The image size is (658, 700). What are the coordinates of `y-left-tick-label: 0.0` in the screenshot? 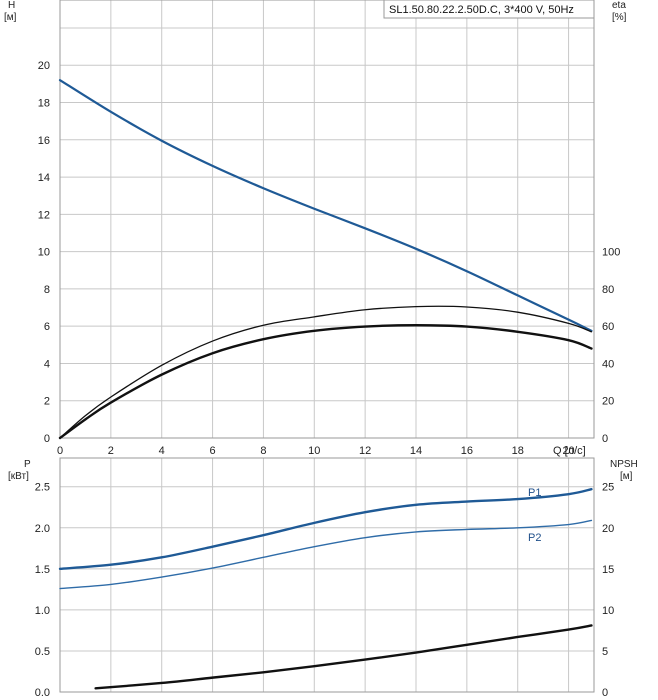 It's located at (42, 693).